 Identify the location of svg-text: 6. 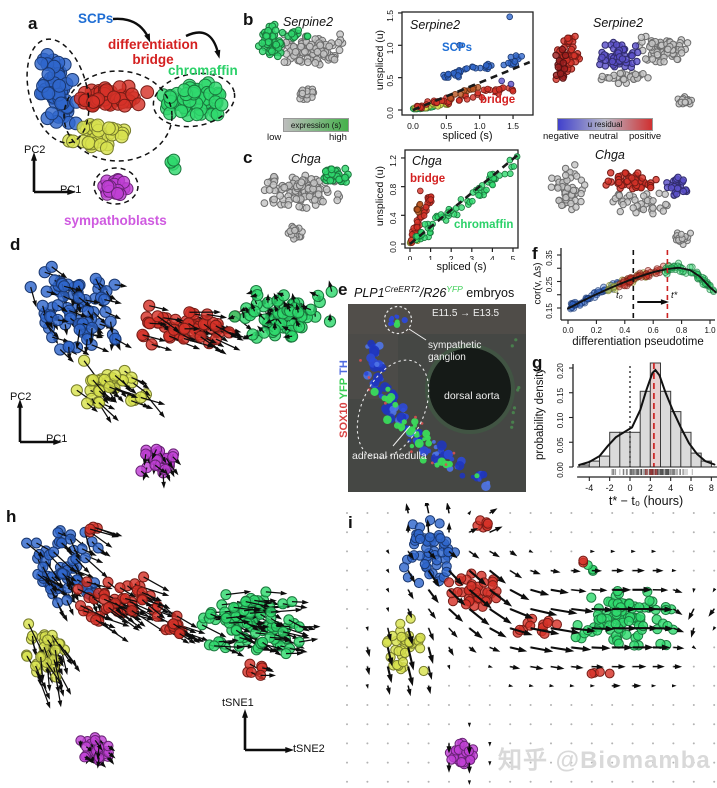
(691, 488).